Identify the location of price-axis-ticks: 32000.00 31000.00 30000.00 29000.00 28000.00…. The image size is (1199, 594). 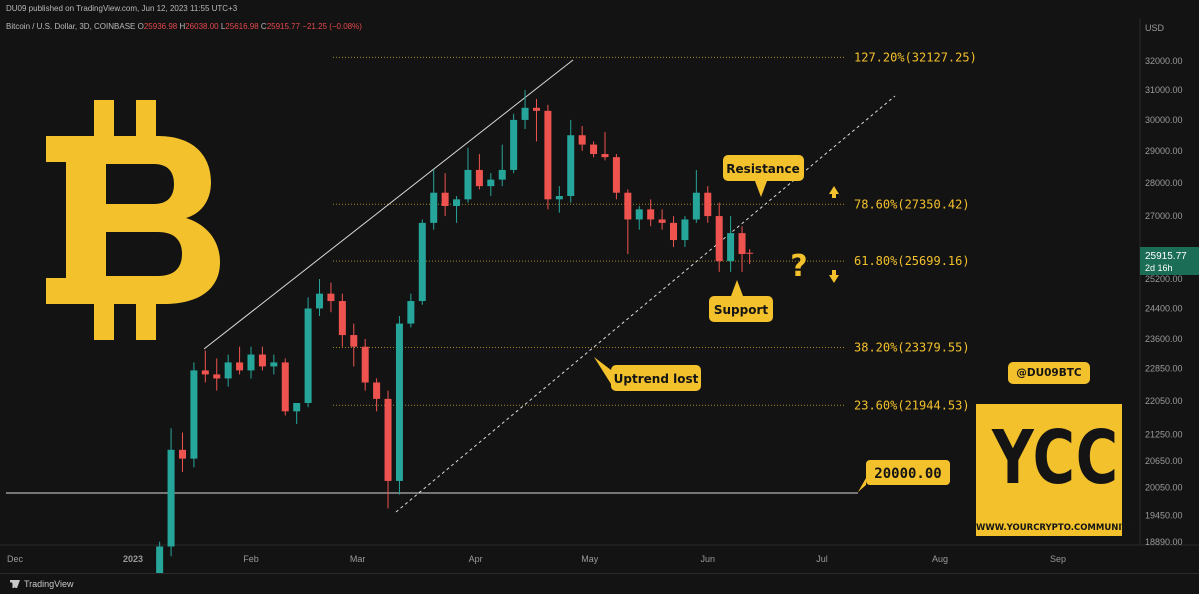
(1164, 301).